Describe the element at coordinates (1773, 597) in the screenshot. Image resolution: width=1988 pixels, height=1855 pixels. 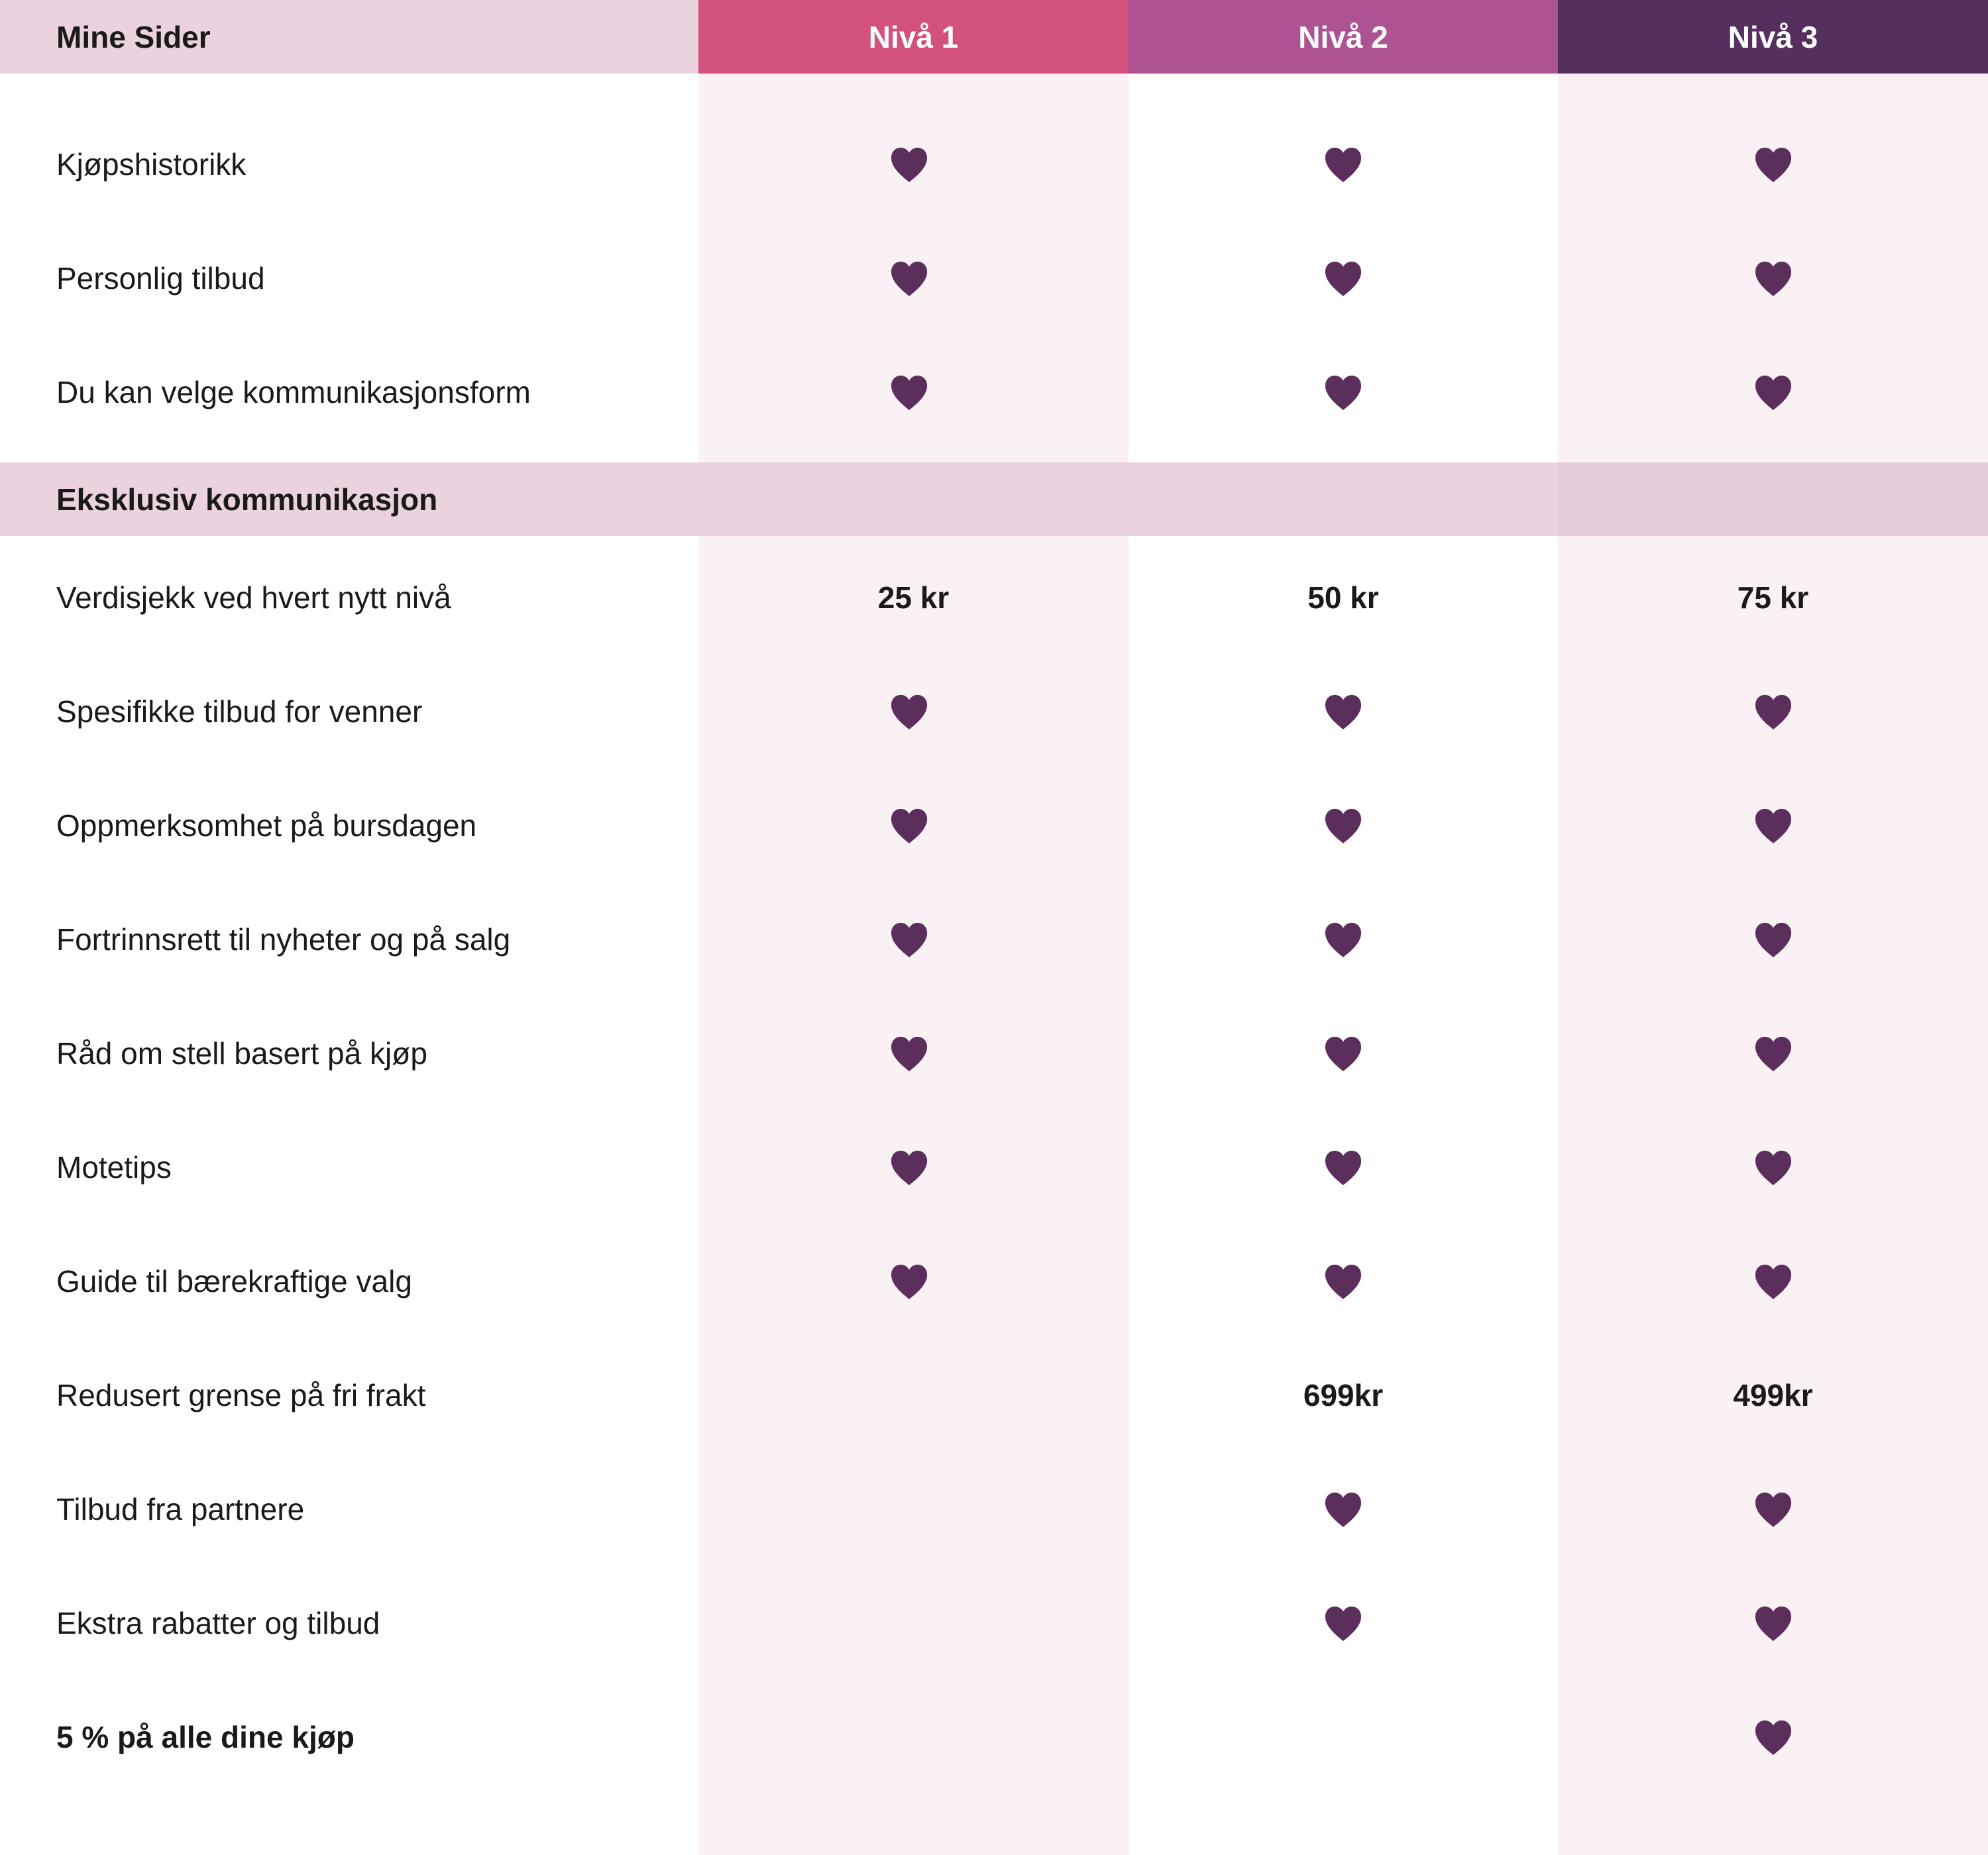
I see `benefit-value-level-3: 75 kr` at that location.